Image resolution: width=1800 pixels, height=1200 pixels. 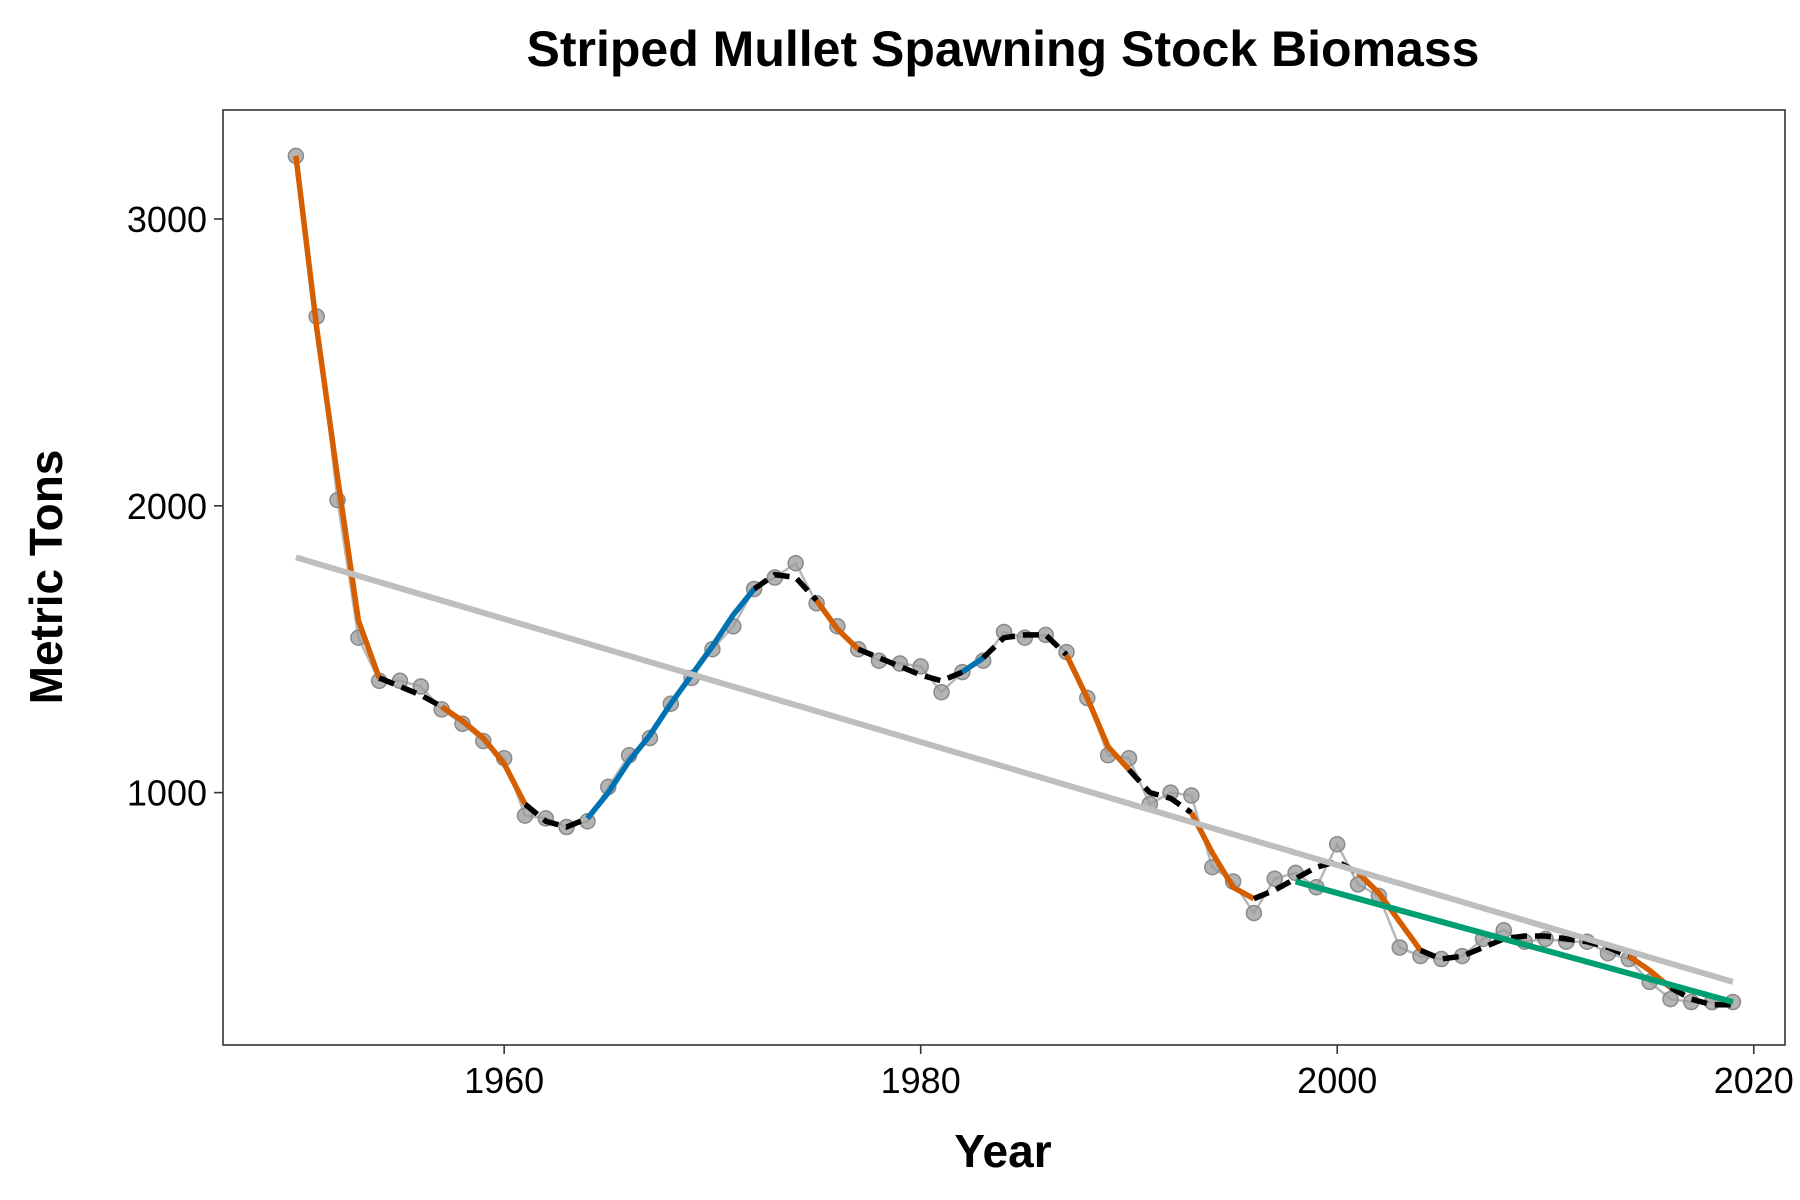 I want to click on x-tick-label: 1960, so click(x=504, y=1080).